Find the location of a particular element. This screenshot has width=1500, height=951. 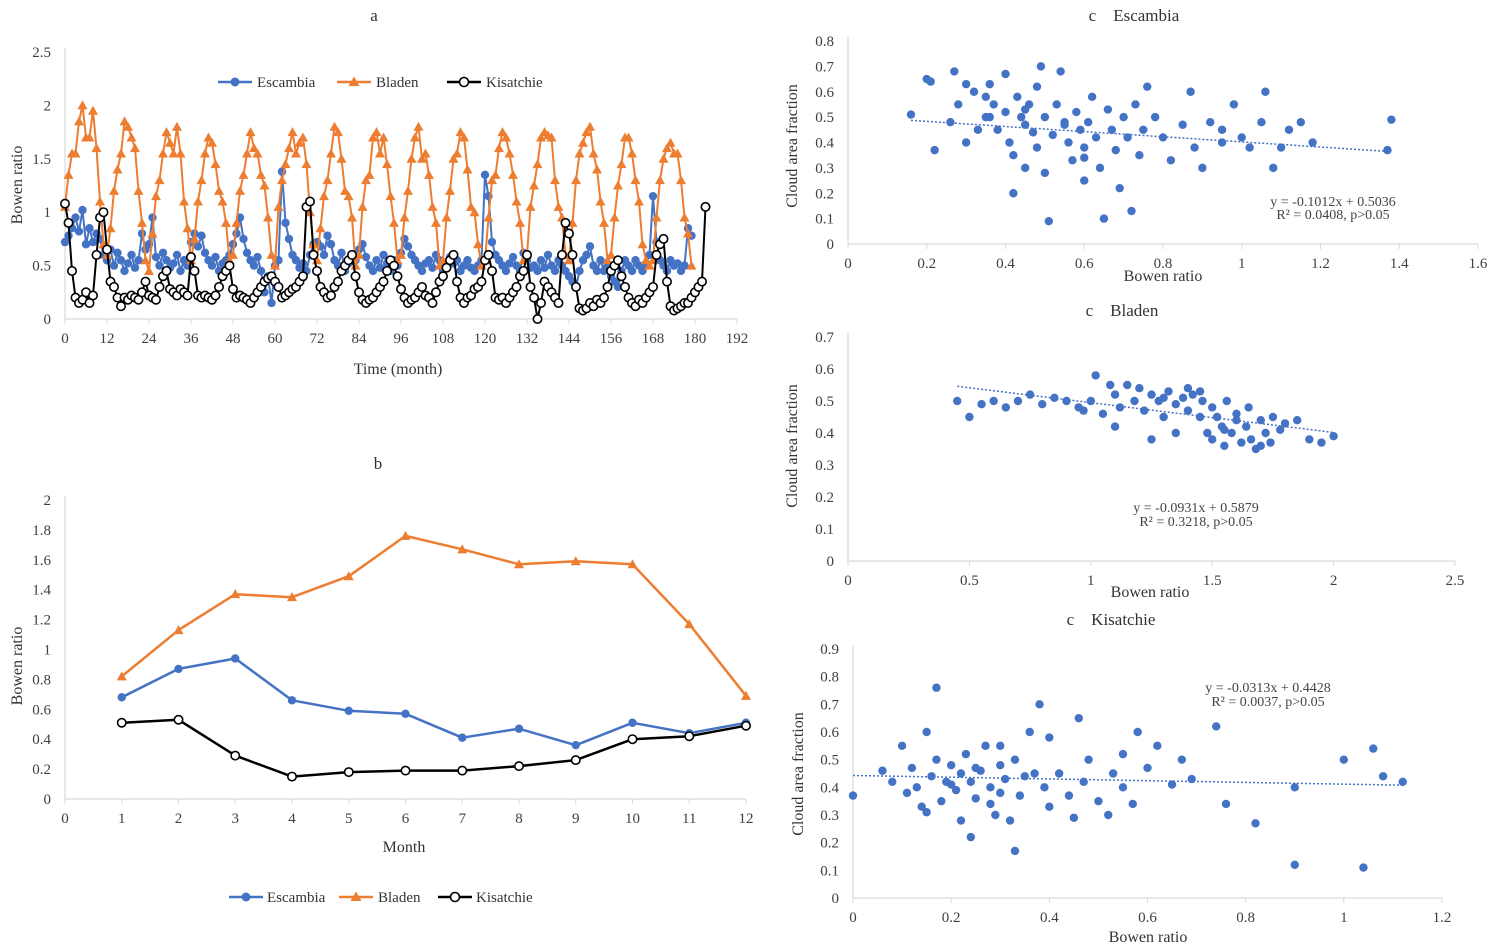

y-tick-label: 0 is located at coordinates (48, 320).